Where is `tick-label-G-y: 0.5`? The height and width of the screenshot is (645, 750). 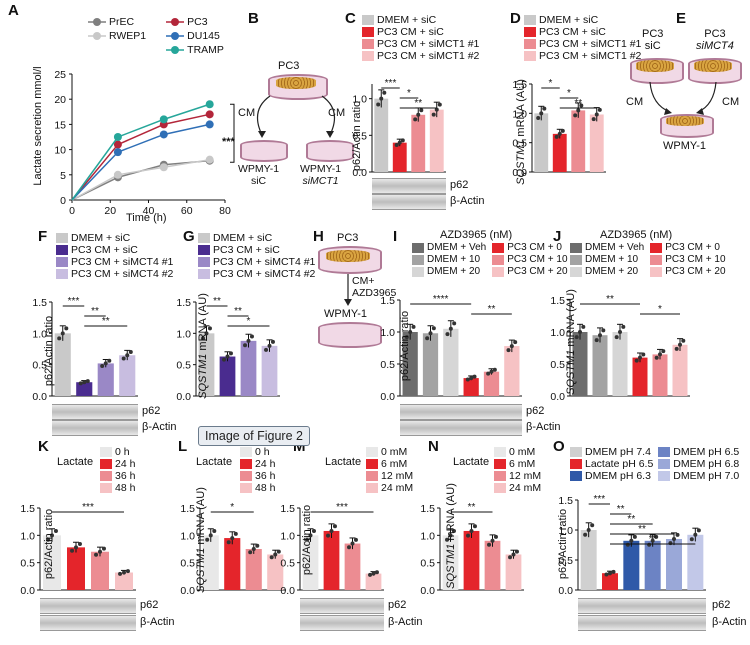
tick-label-G-y: 0.5 is located at coordinates (183, 366).